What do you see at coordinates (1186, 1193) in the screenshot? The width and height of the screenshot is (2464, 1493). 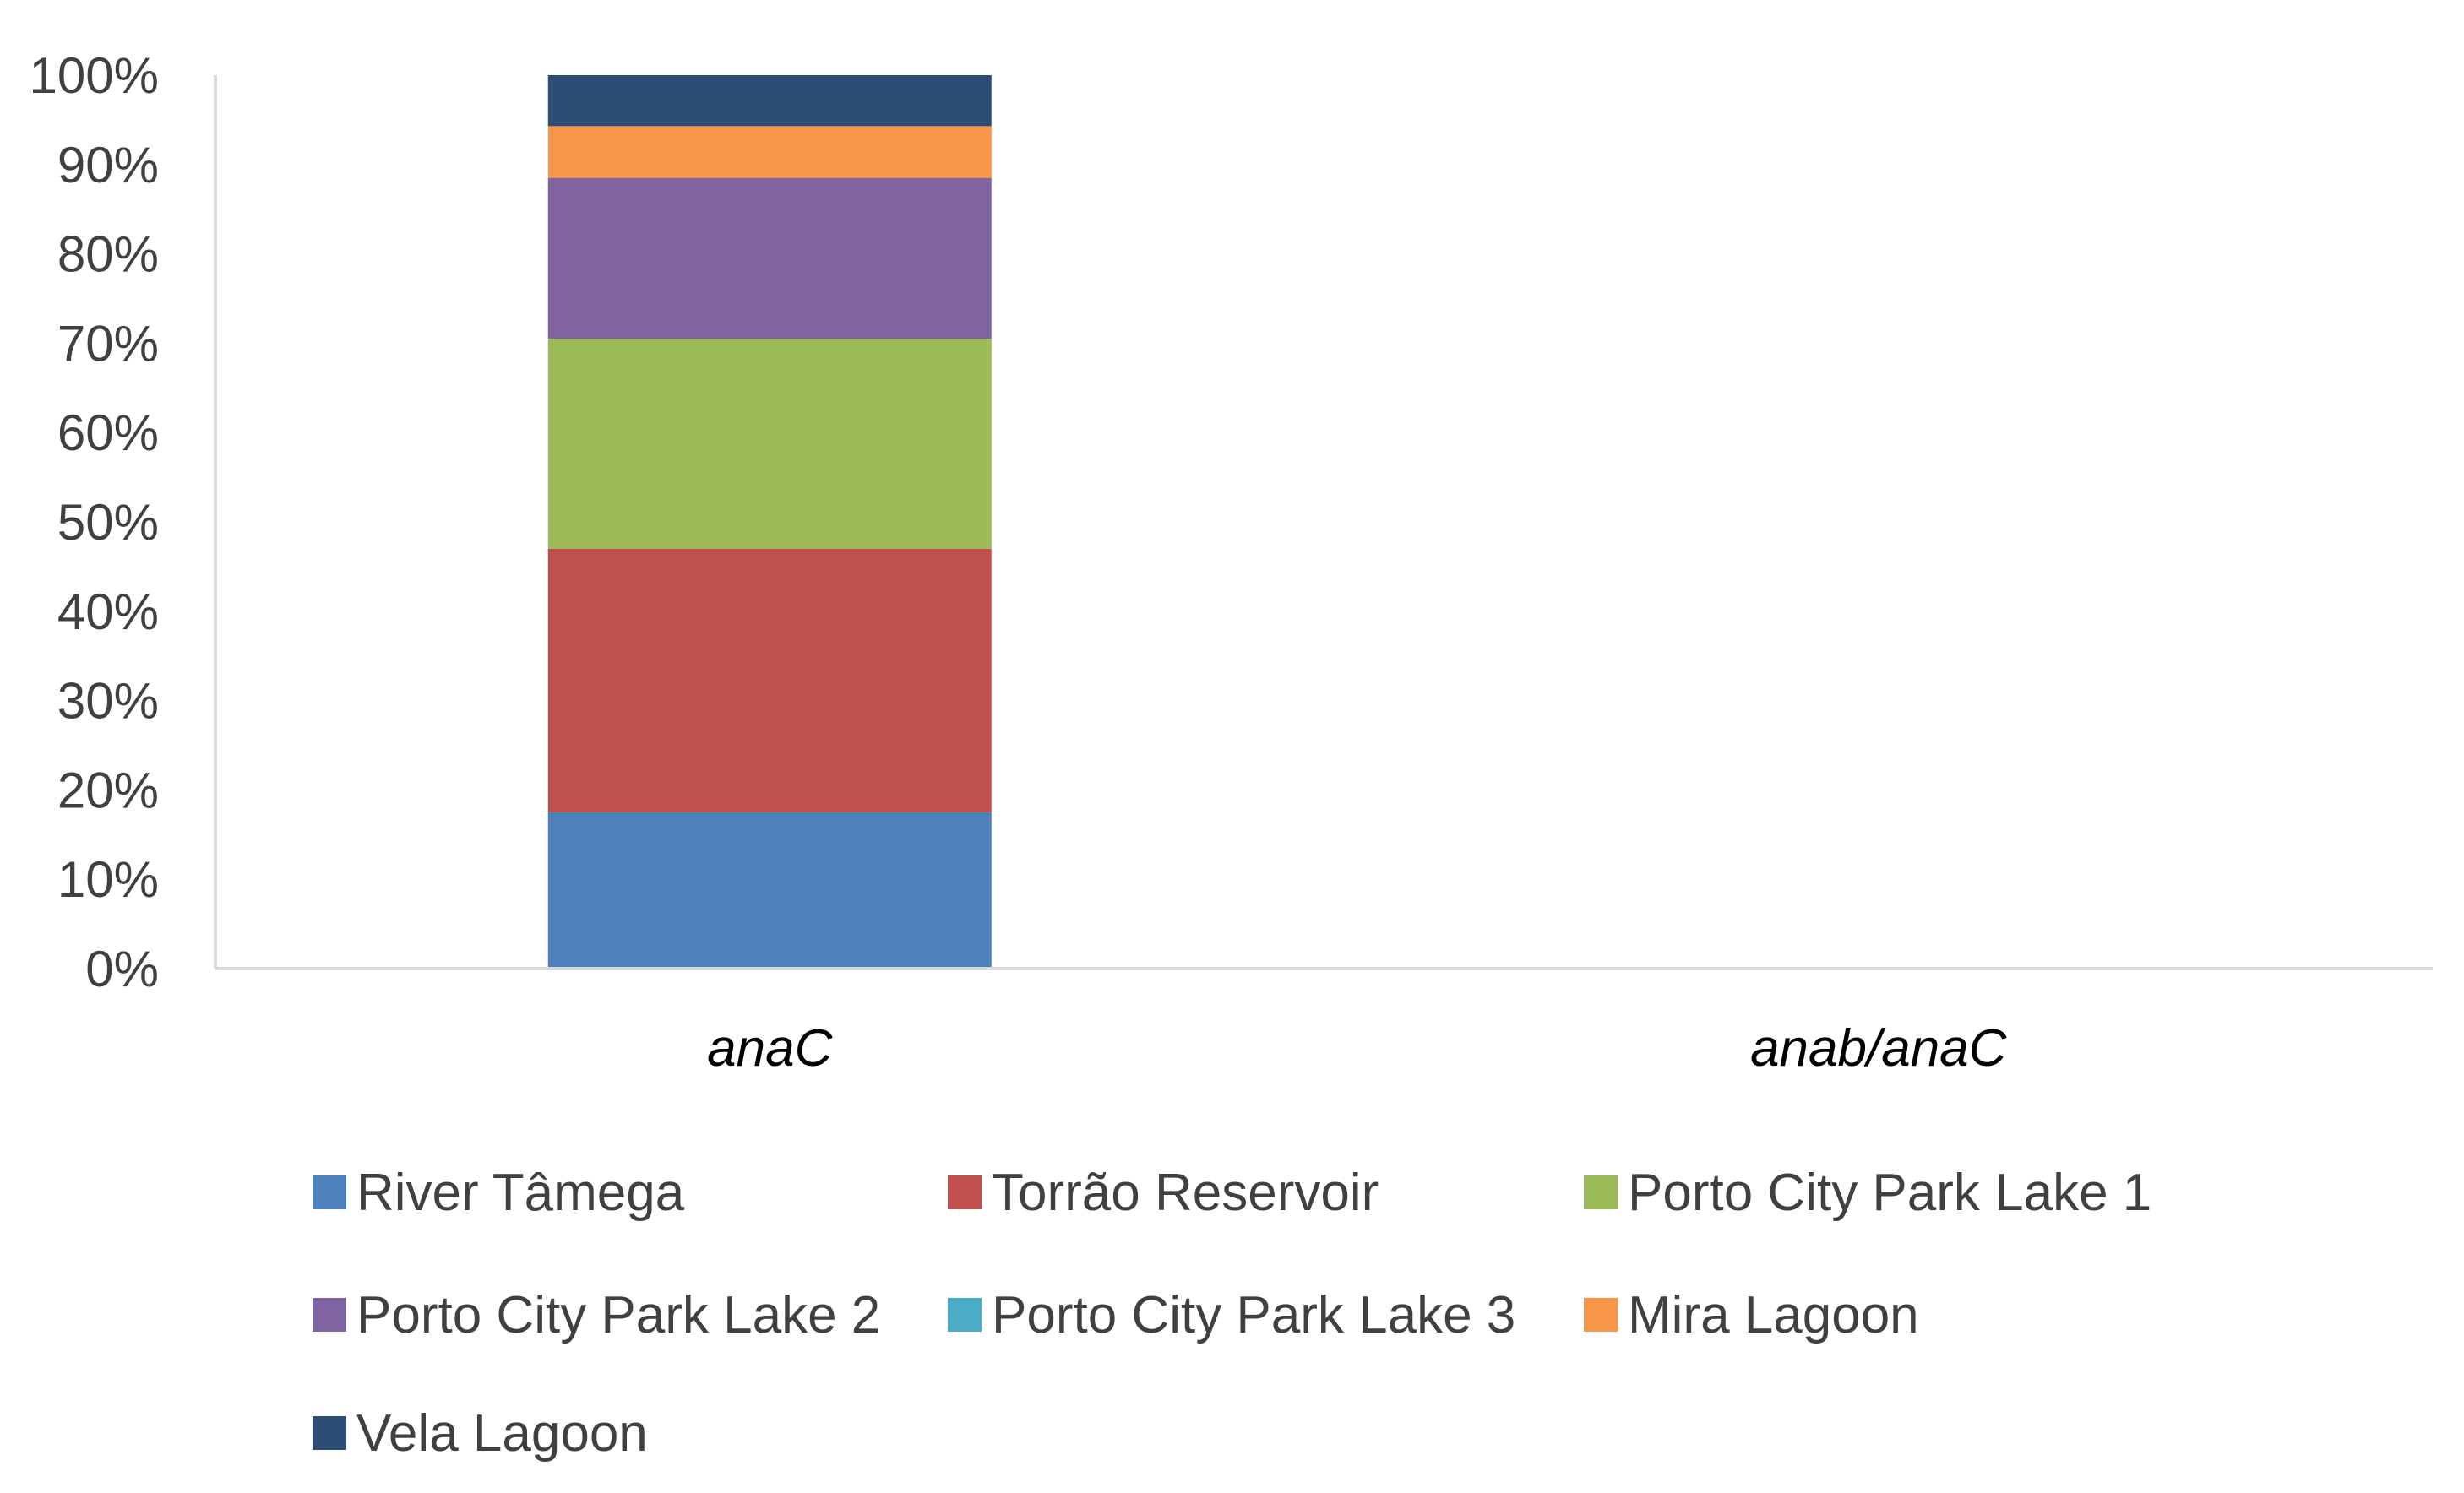 I see `legend-label: Torrão Reservoir` at bounding box center [1186, 1193].